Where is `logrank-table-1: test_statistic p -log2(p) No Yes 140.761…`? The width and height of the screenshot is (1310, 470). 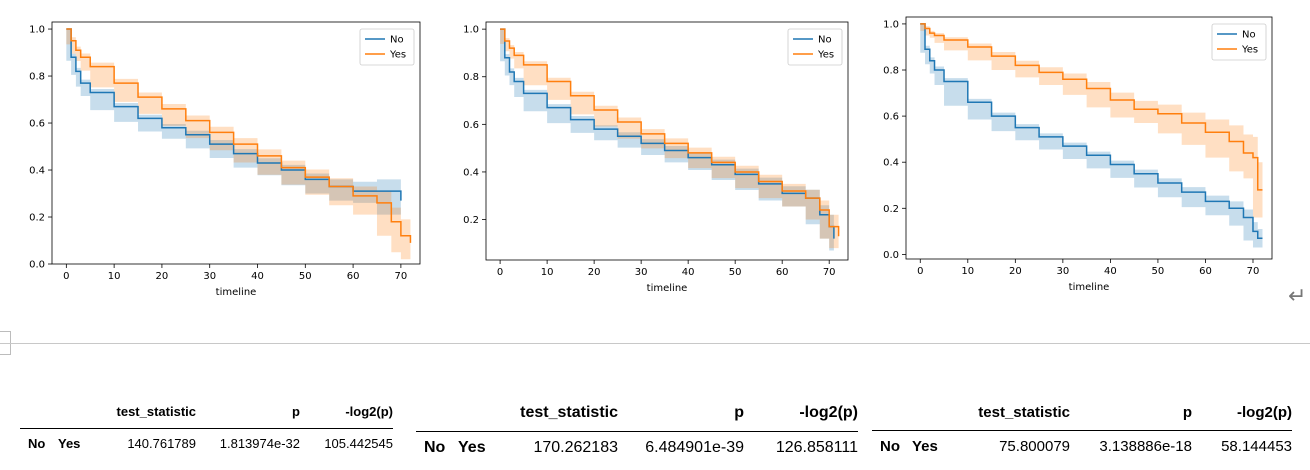
logrank-table-1: test_statistic p -log2(p) No Yes 140.761… is located at coordinates (206, 427).